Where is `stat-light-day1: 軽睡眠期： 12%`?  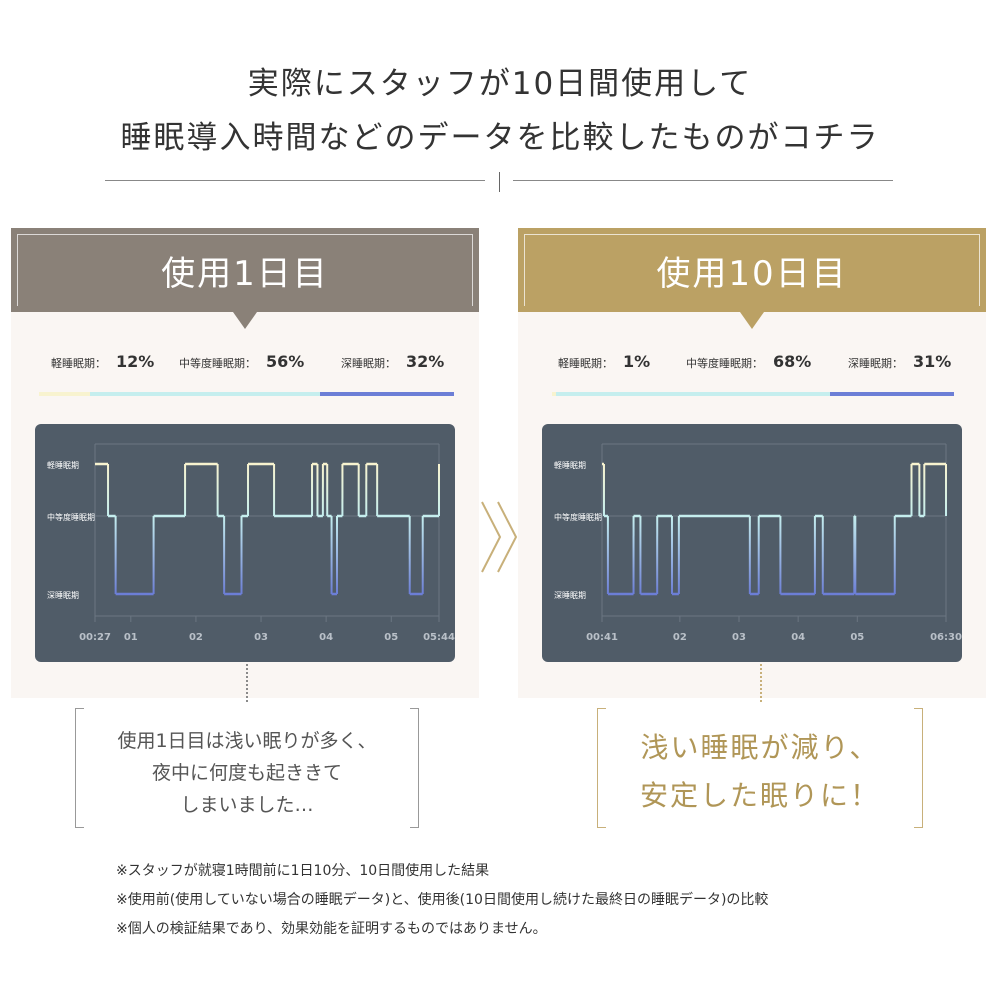 stat-light-day1: 軽睡眠期： 12% is located at coordinates (103, 361).